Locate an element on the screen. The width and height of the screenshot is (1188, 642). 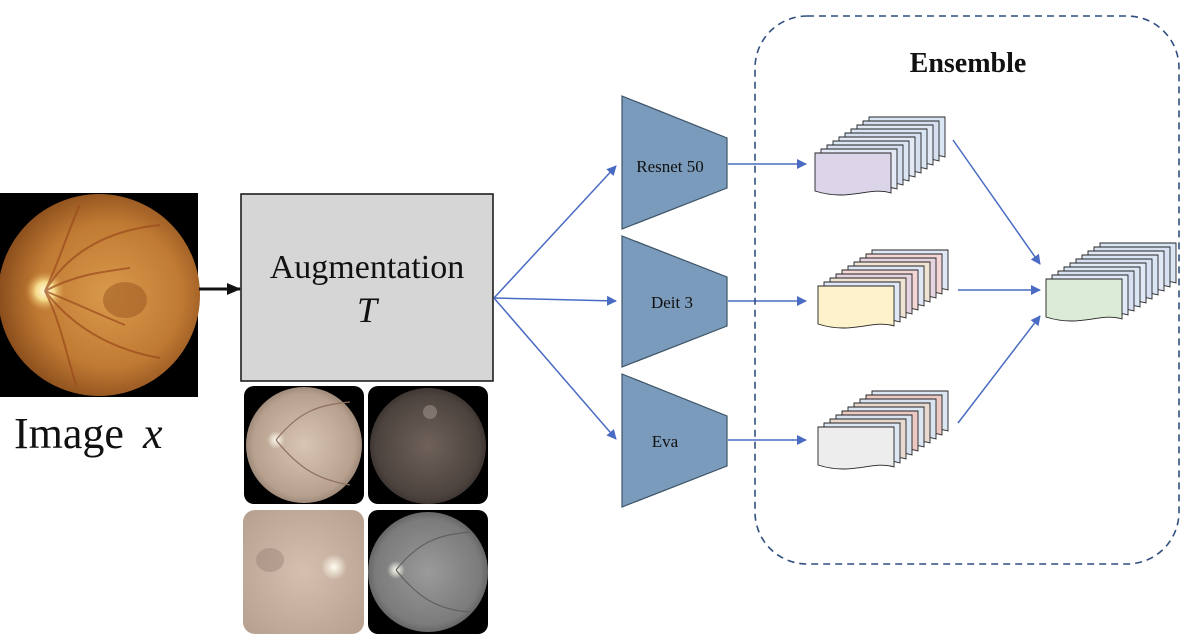
feature-stack-deit is located at coordinates (883, 289).